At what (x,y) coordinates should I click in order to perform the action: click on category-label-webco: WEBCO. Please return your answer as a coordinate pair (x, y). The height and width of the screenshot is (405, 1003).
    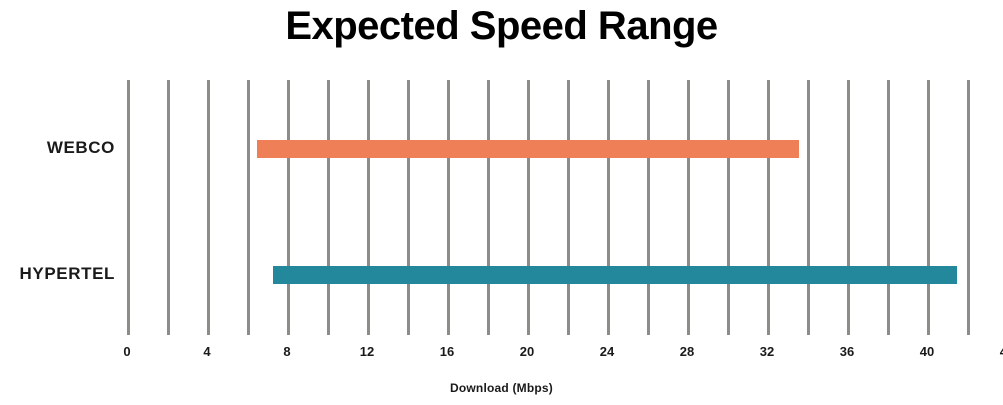
    Looking at the image, I should click on (80, 147).